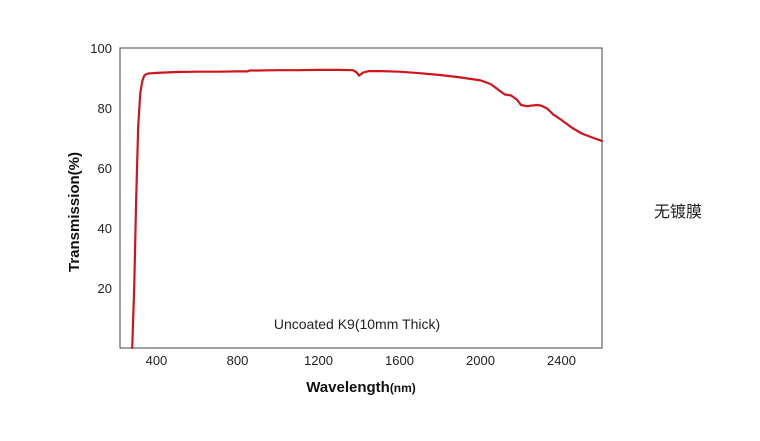 This screenshot has width=760, height=441. I want to click on x-axis-title: Wavelength(nm), so click(361, 387).